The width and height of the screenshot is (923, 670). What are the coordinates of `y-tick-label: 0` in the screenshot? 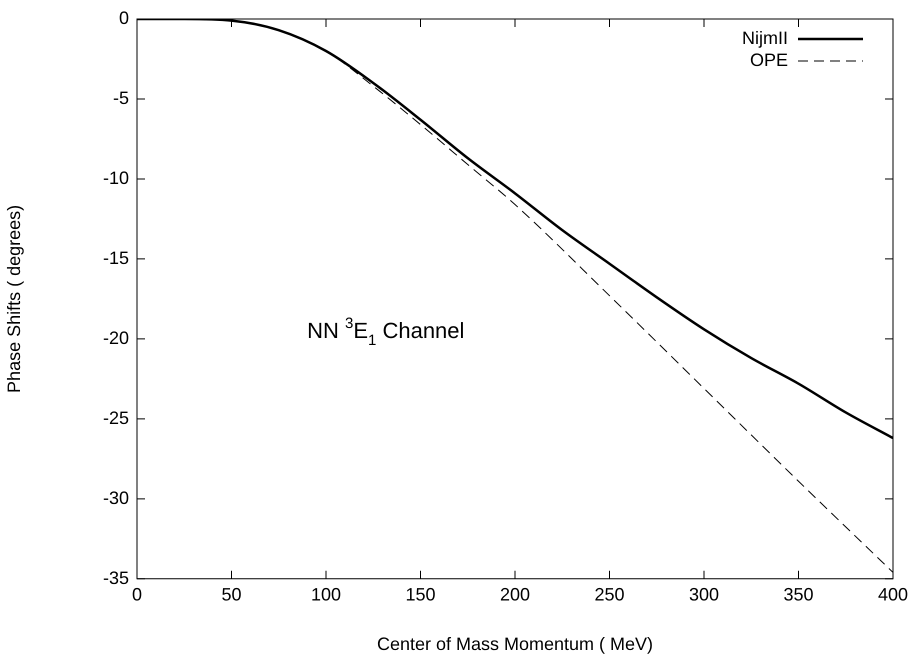 It's located at (123, 18).